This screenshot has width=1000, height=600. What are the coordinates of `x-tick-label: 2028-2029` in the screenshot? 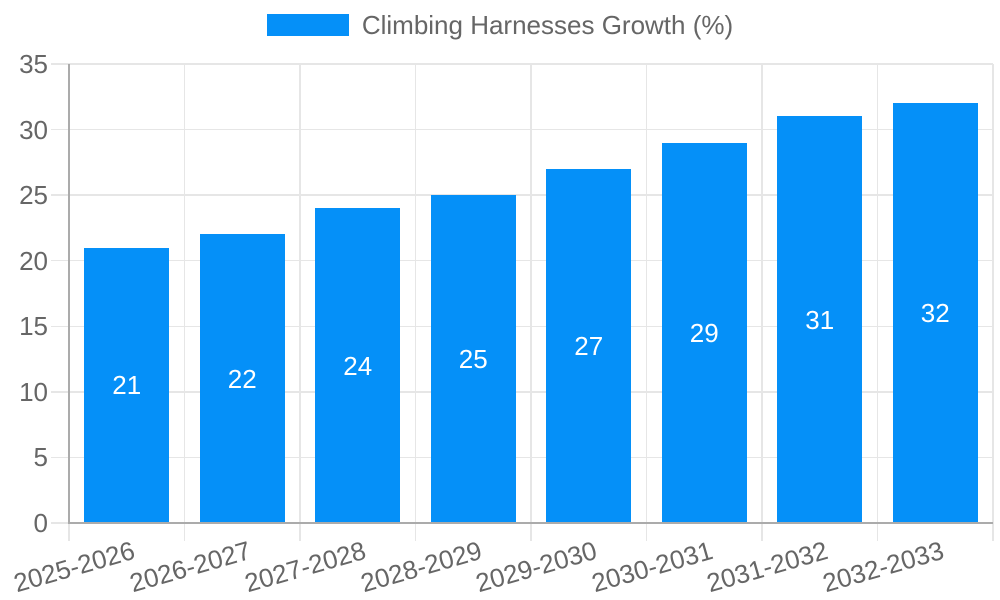 It's located at (421, 567).